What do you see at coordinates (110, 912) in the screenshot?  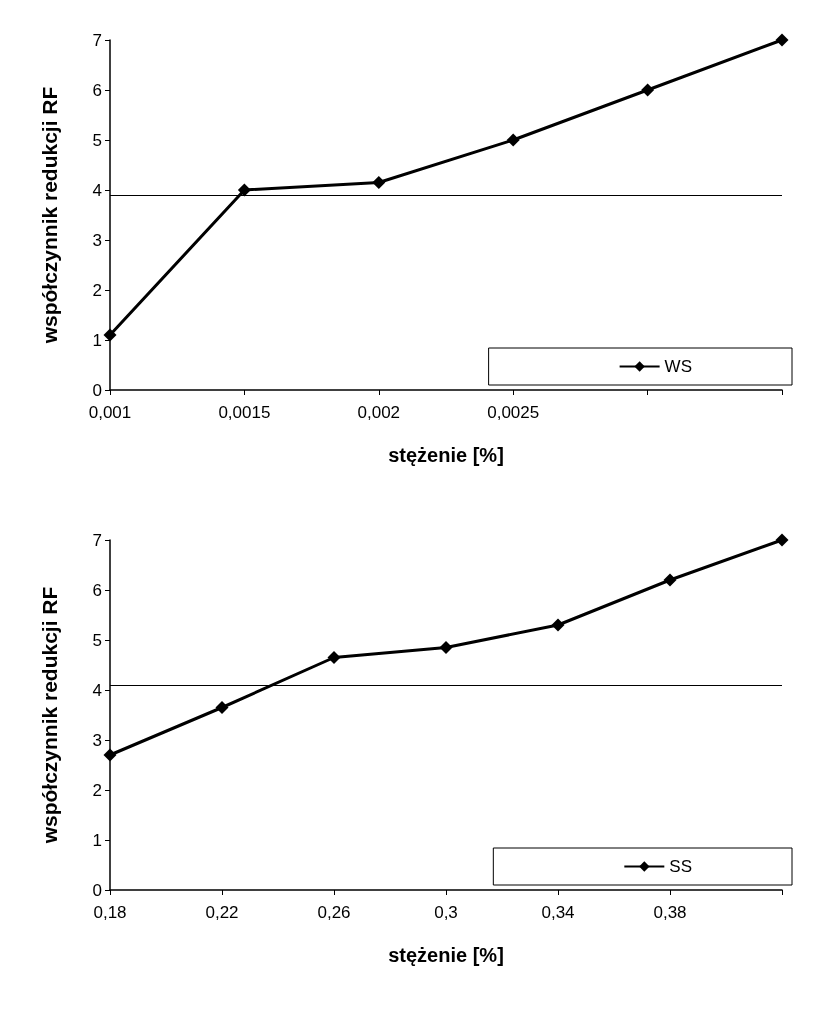 I see `x-tick-label: 0,18` at bounding box center [110, 912].